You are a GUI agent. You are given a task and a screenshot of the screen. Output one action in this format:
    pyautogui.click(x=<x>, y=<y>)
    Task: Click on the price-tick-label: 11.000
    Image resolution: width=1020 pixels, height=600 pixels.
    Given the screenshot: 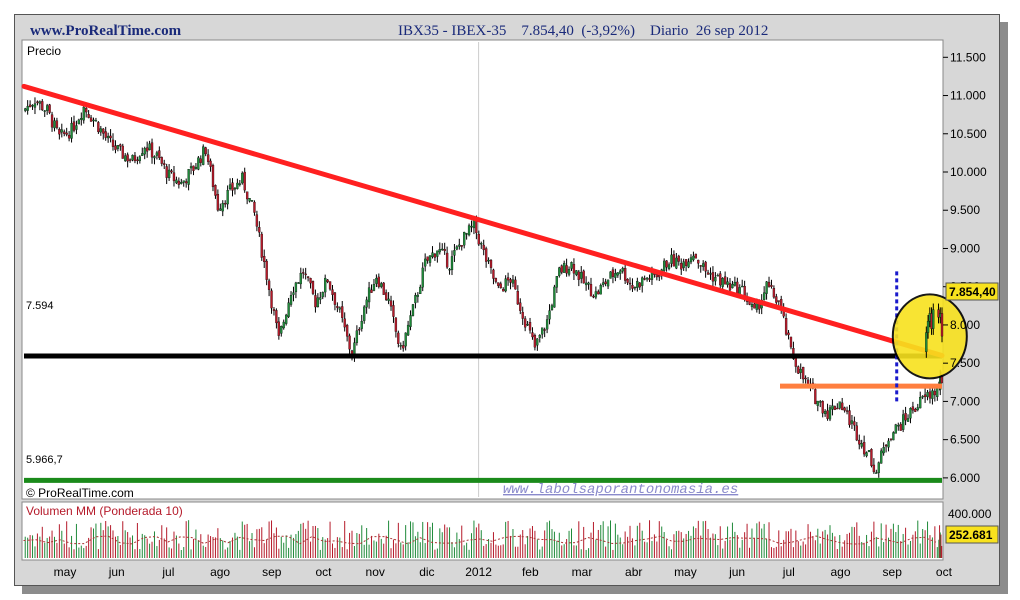 What is the action you would take?
    pyautogui.click(x=968, y=96)
    